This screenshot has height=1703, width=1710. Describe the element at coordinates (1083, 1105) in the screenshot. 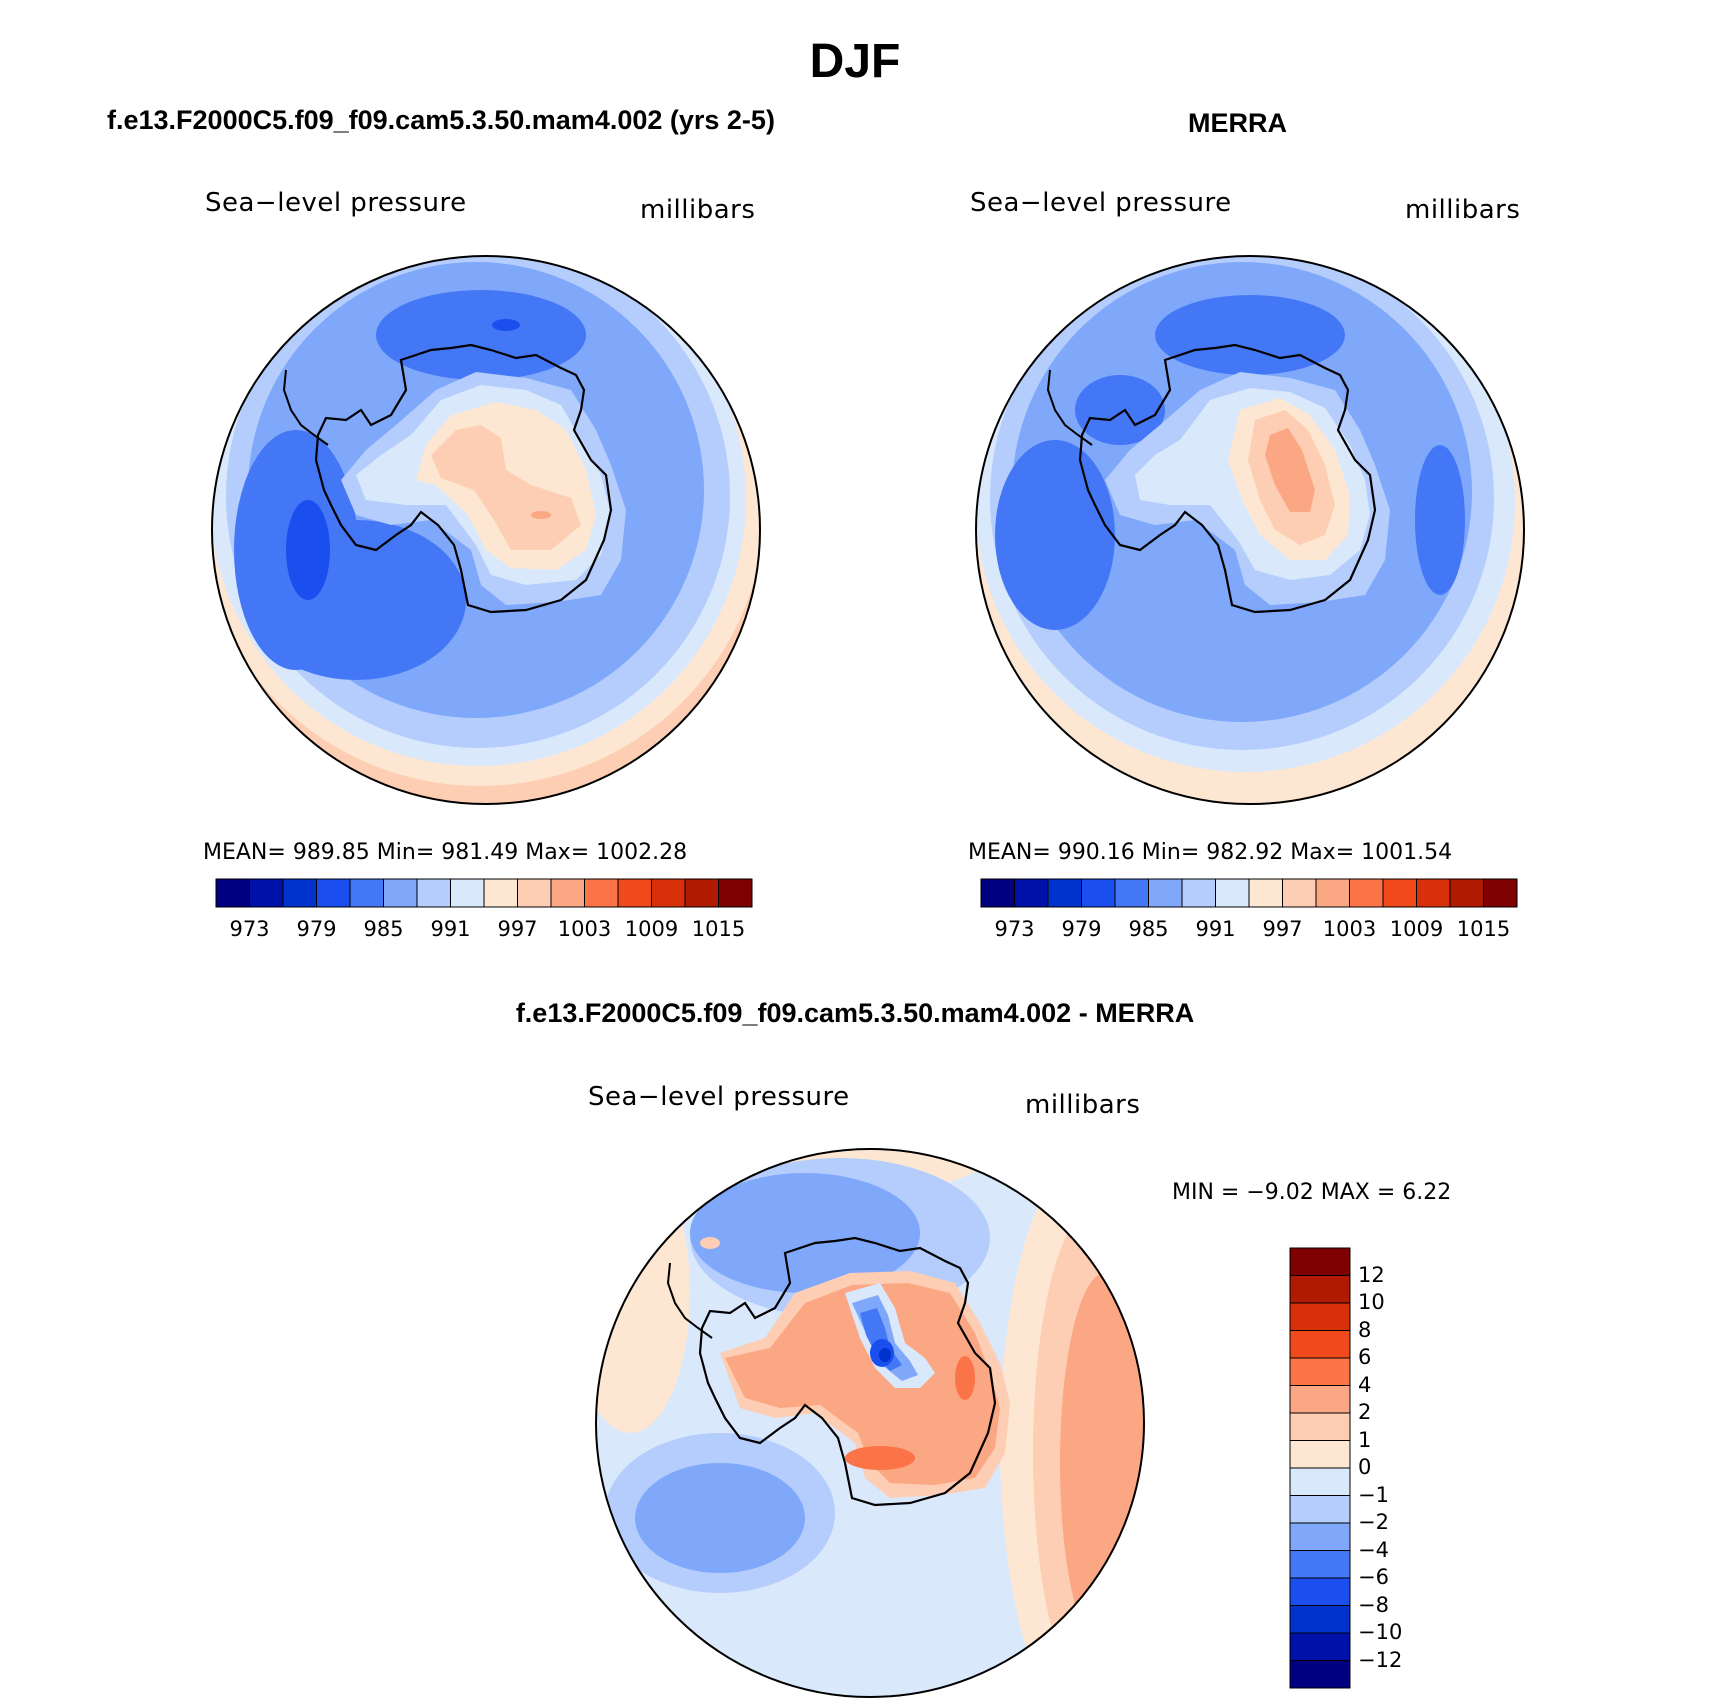

I see `diff-units-label: millibars` at that location.